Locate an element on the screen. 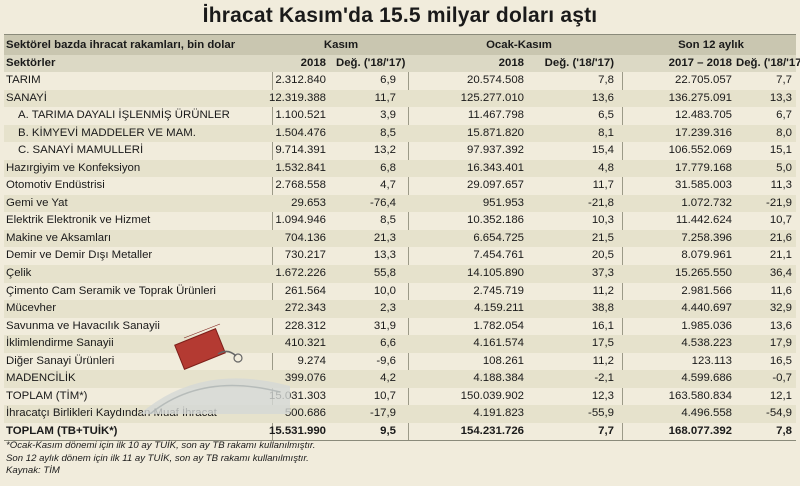 The height and width of the screenshot is (486, 800). cell-ocak-kasim-change: -55,9 is located at coordinates (601, 413).